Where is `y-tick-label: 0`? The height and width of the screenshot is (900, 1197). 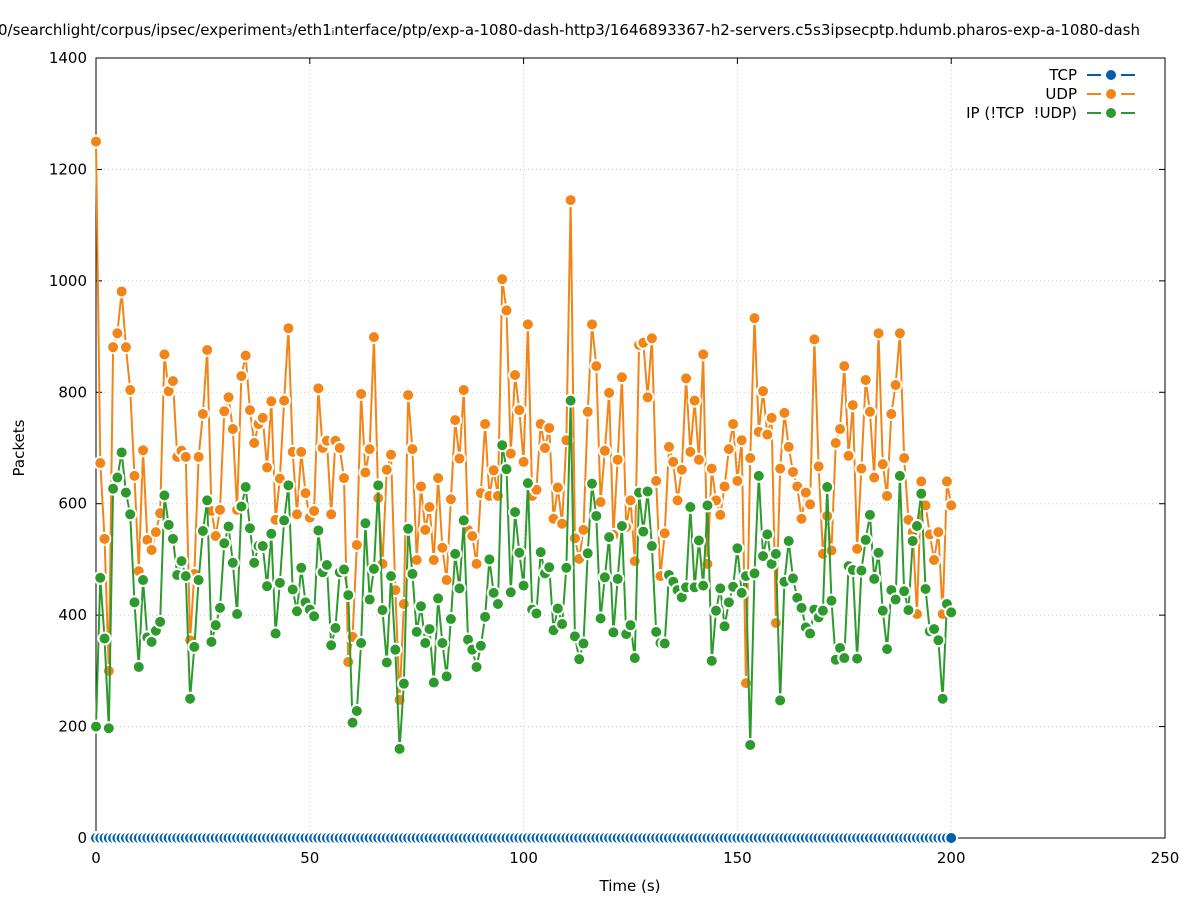 y-tick-label: 0 is located at coordinates (82, 838).